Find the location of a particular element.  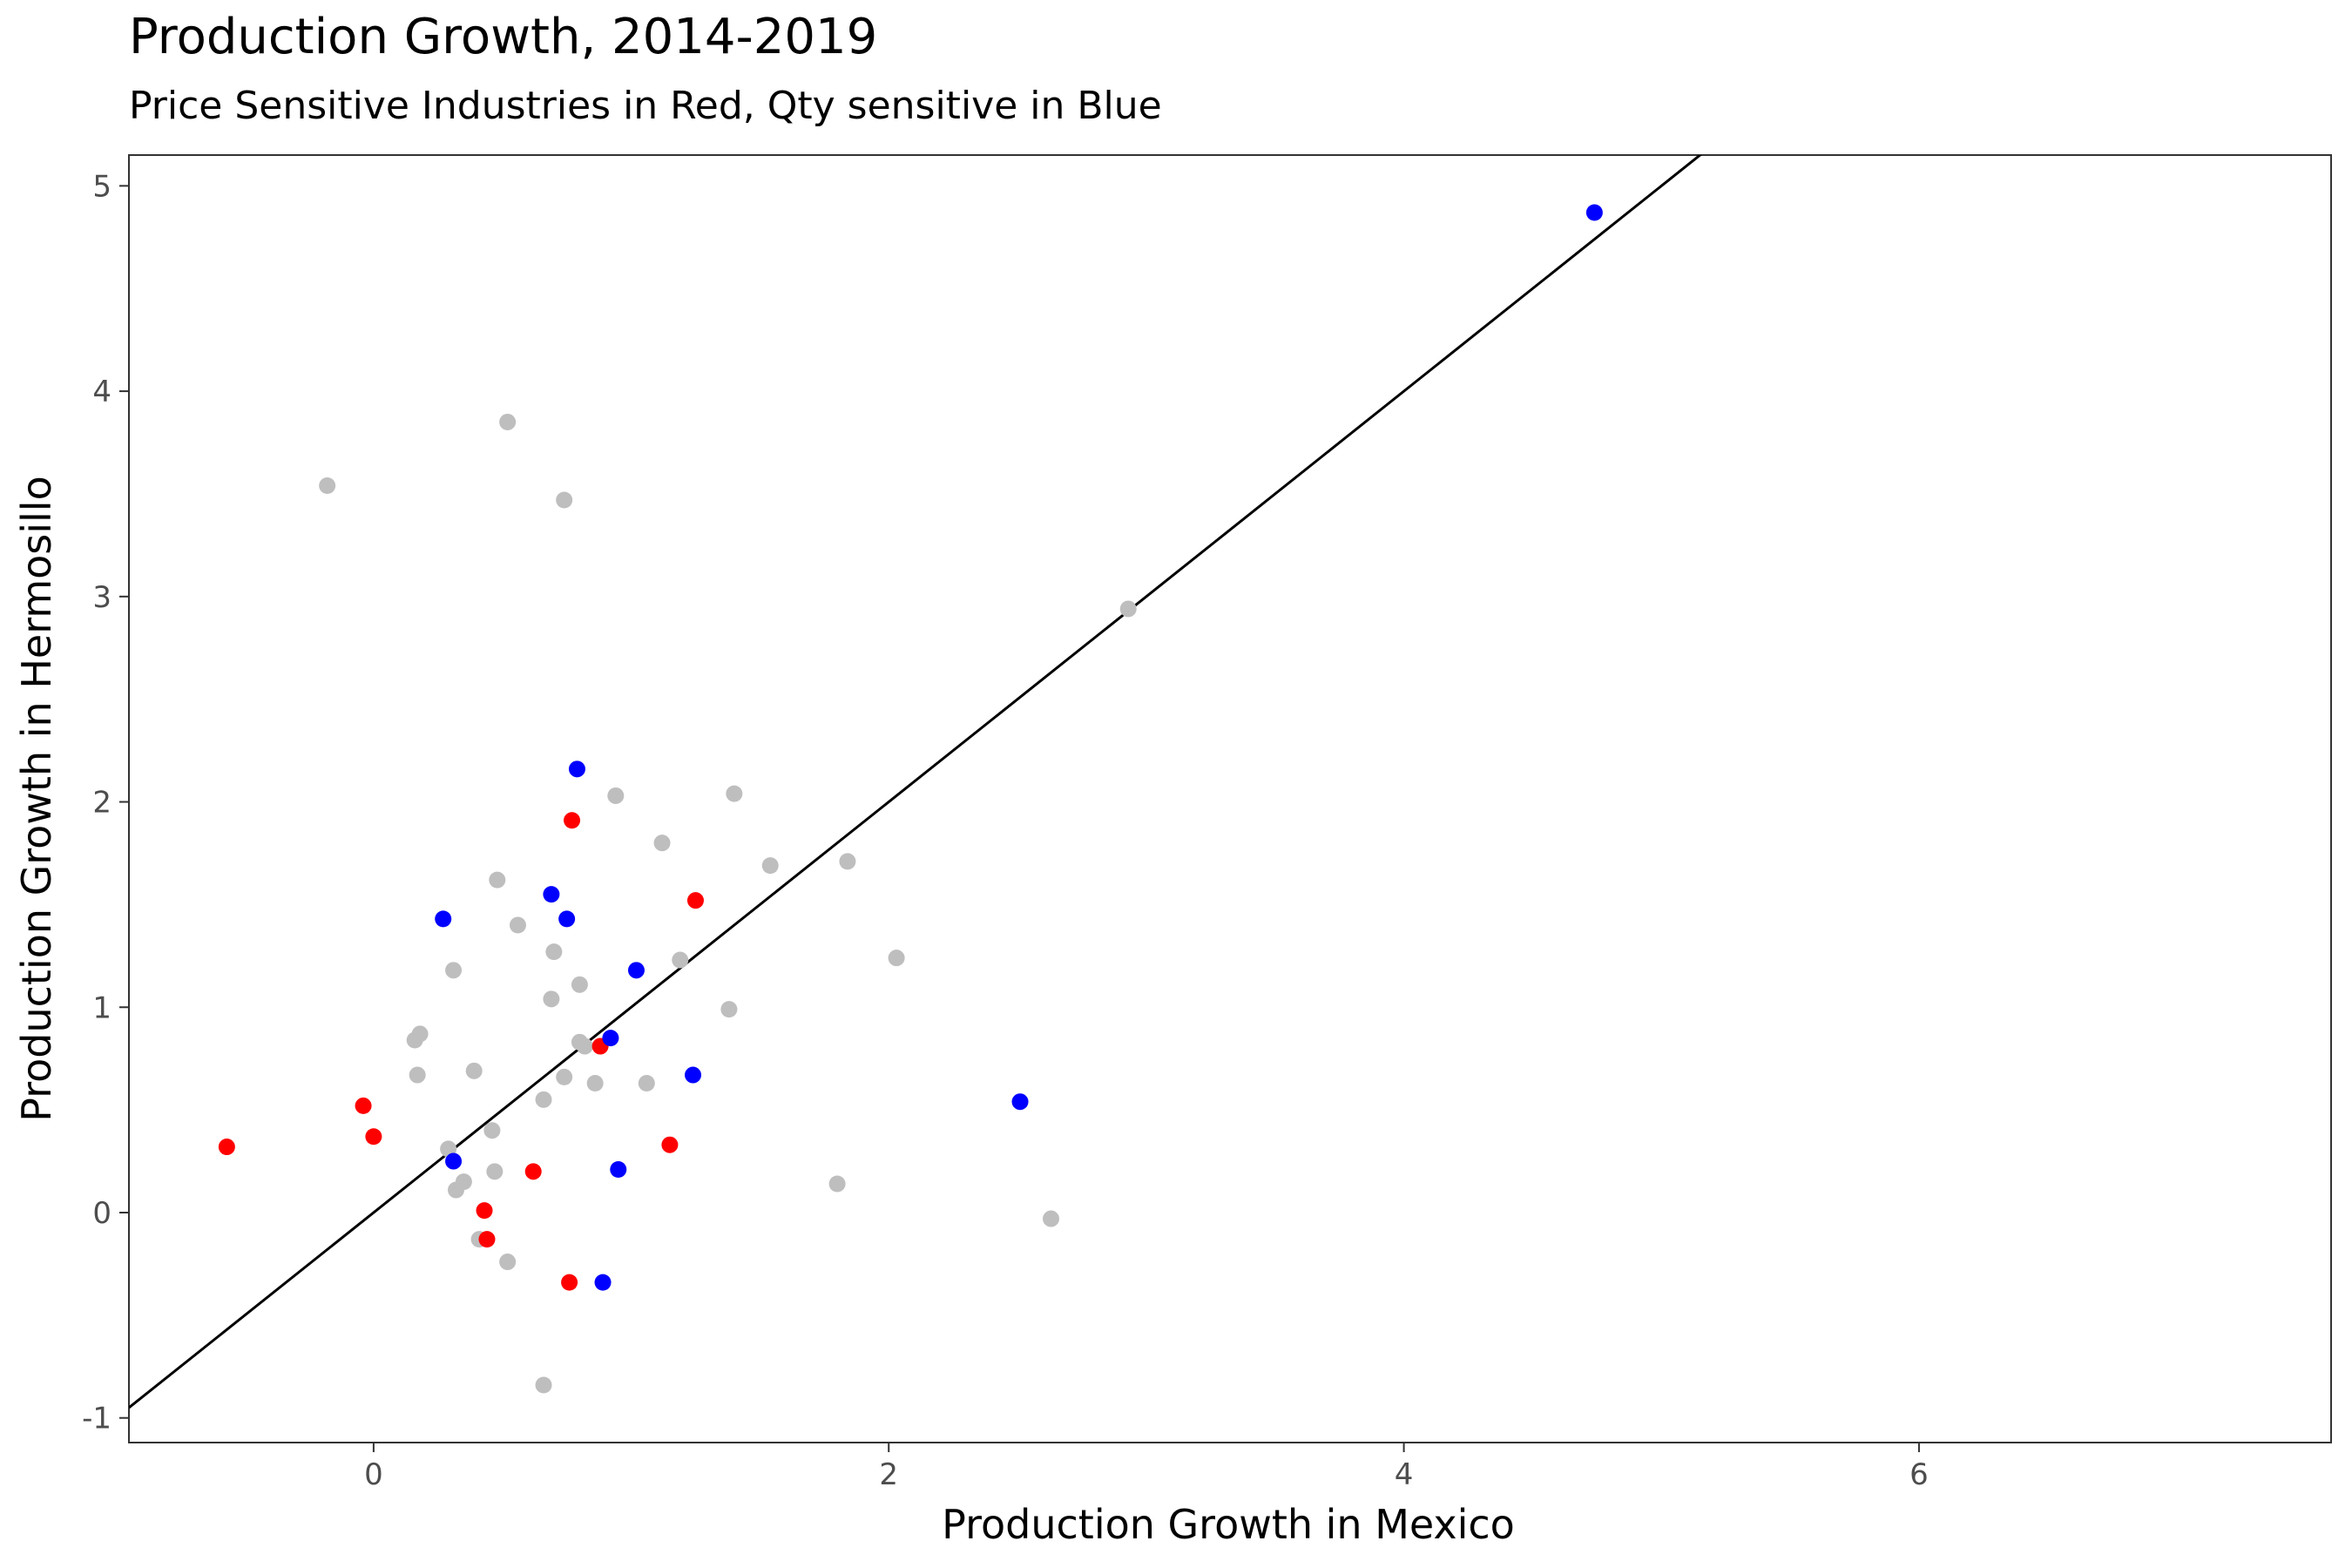

y-axis-title: Production Growth in Hermosillo is located at coordinates (36, 798).